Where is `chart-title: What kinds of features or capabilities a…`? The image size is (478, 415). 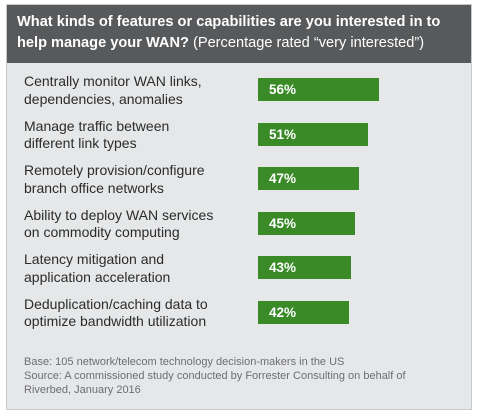 chart-title: What kinds of features or capabilities a… is located at coordinates (229, 32).